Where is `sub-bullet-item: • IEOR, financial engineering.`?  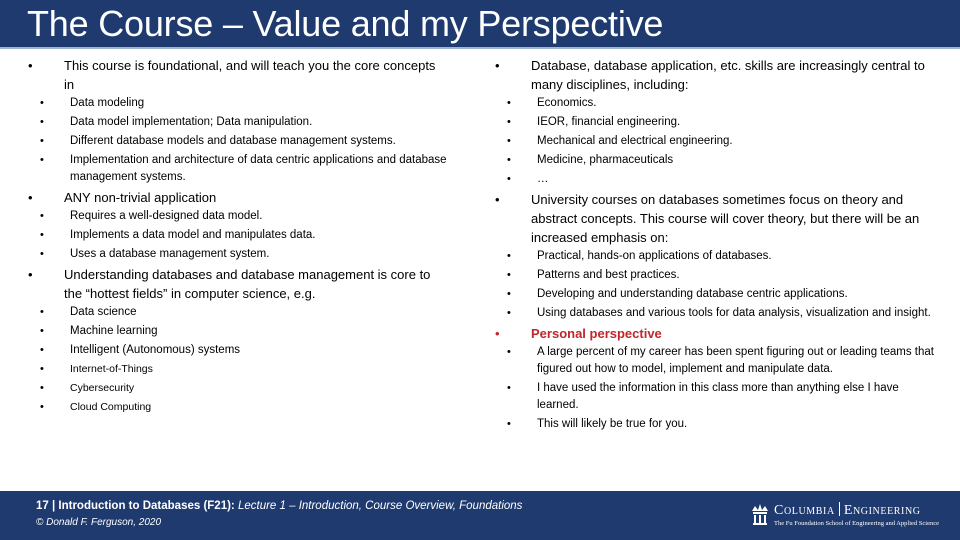
sub-bullet-item: • IEOR, financial engineering. is located at coordinates (697, 122).